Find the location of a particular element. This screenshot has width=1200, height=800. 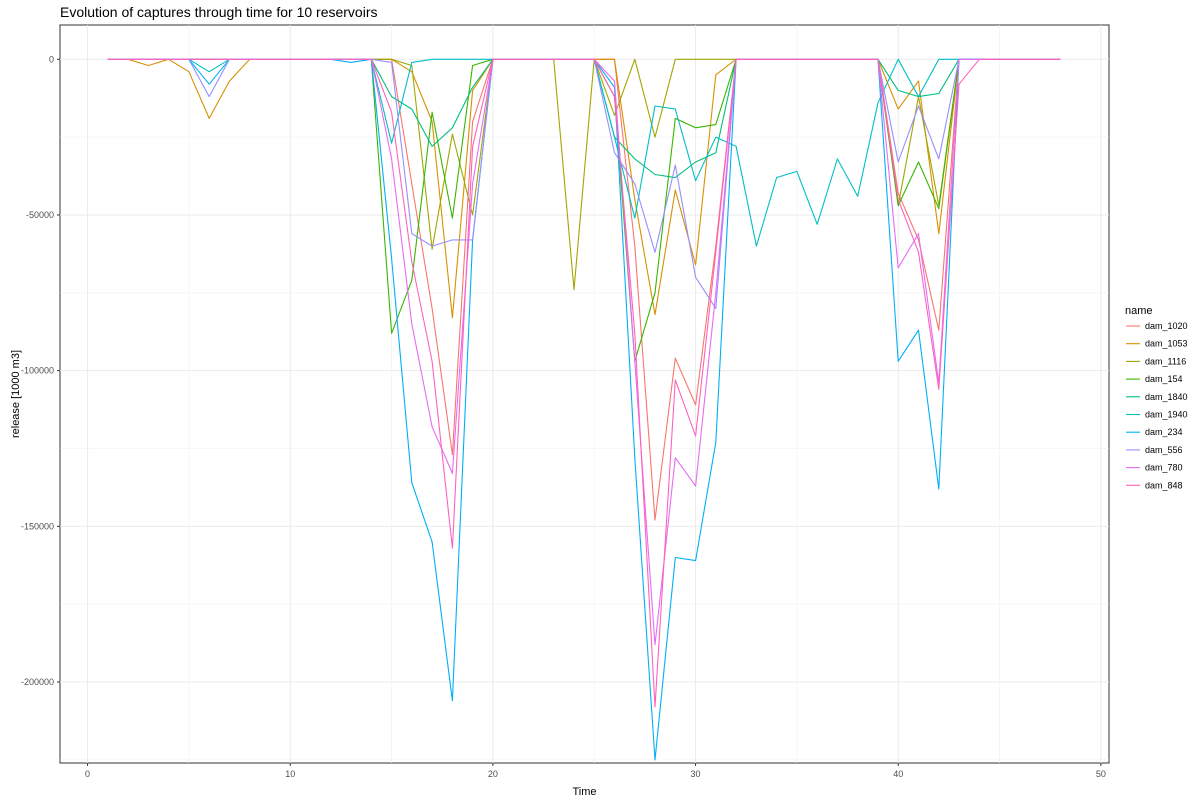

legend-title: name is located at coordinates (1139, 311).